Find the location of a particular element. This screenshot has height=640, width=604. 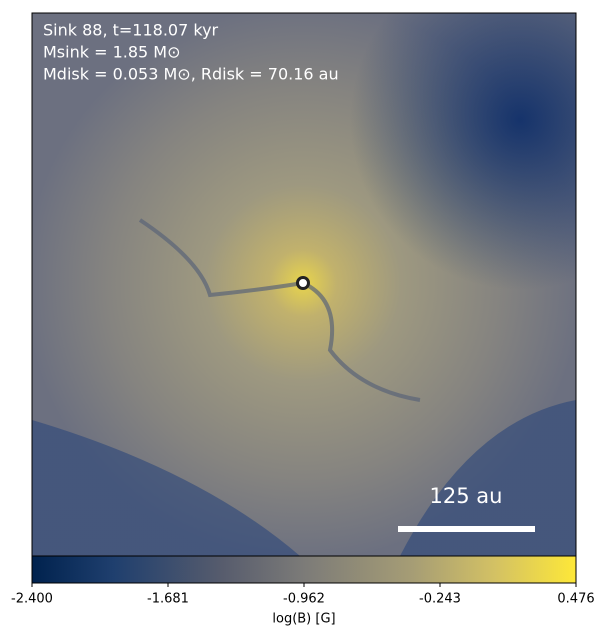

annotation: Sink 88, t=118.07 kyr is located at coordinates (131, 30).